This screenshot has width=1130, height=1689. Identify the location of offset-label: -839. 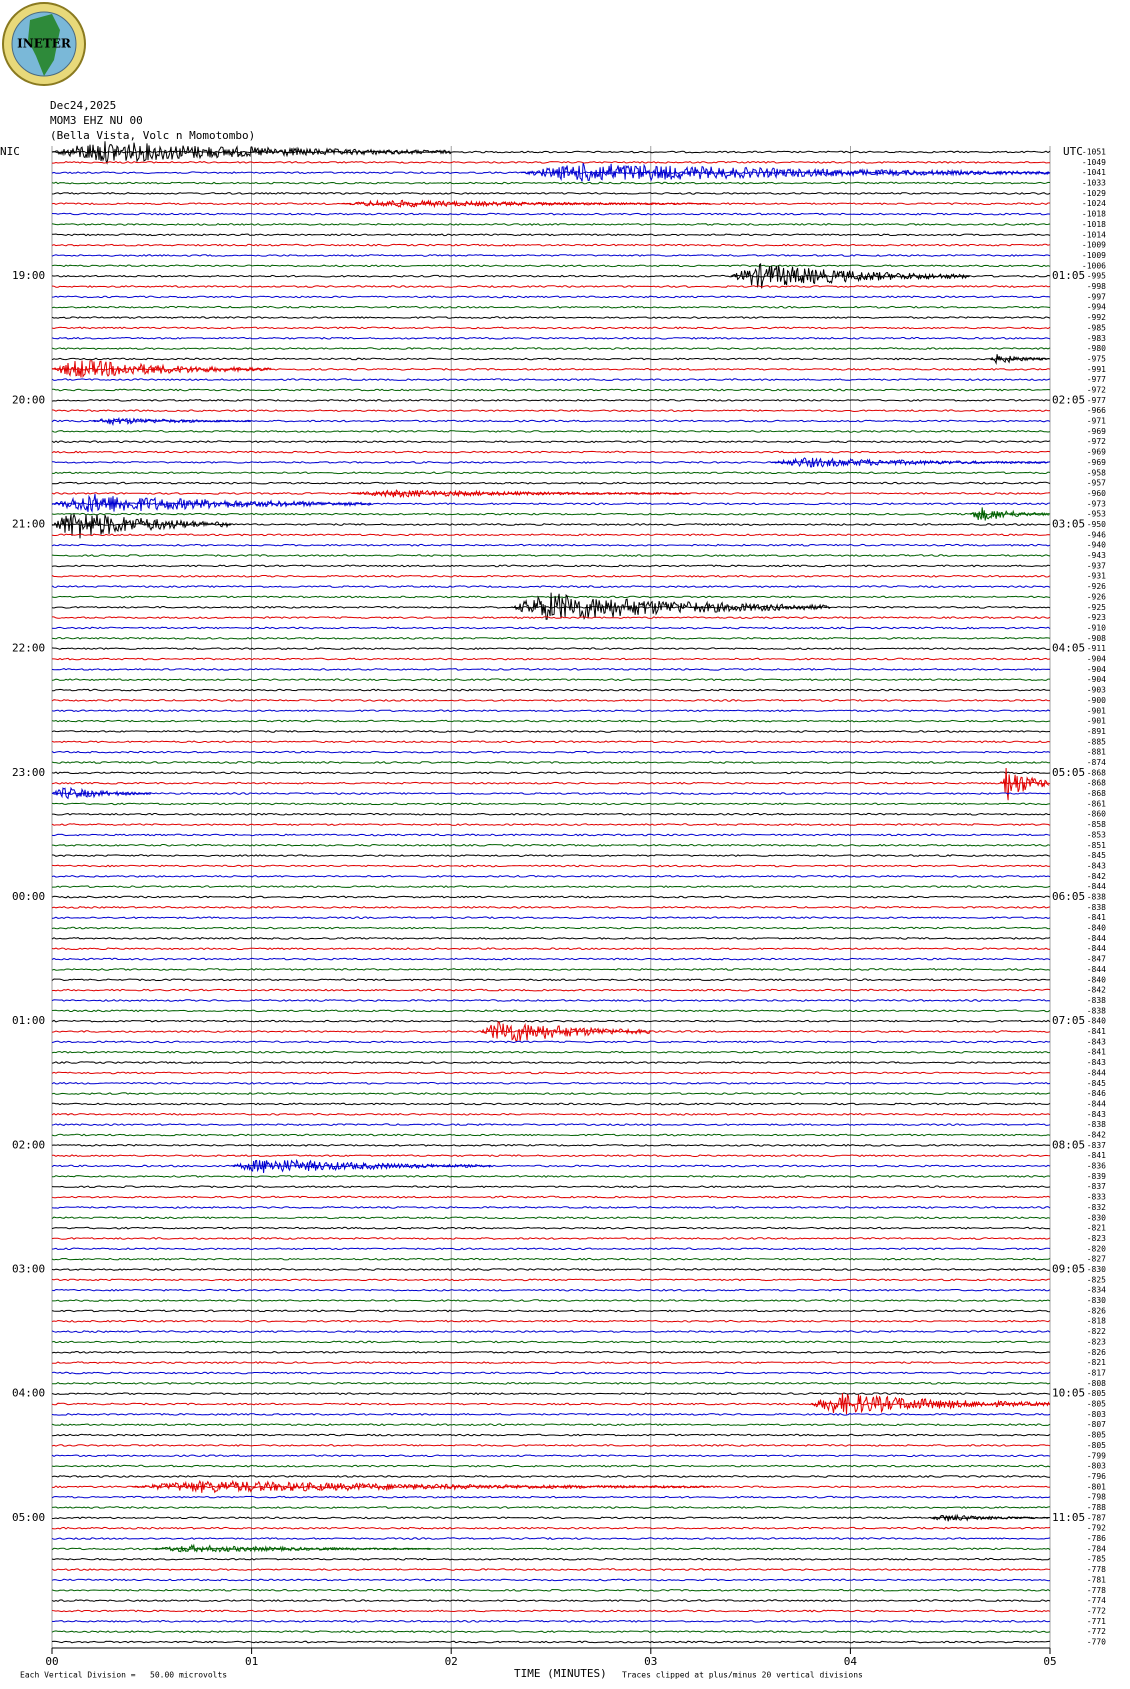
(1096, 1176).